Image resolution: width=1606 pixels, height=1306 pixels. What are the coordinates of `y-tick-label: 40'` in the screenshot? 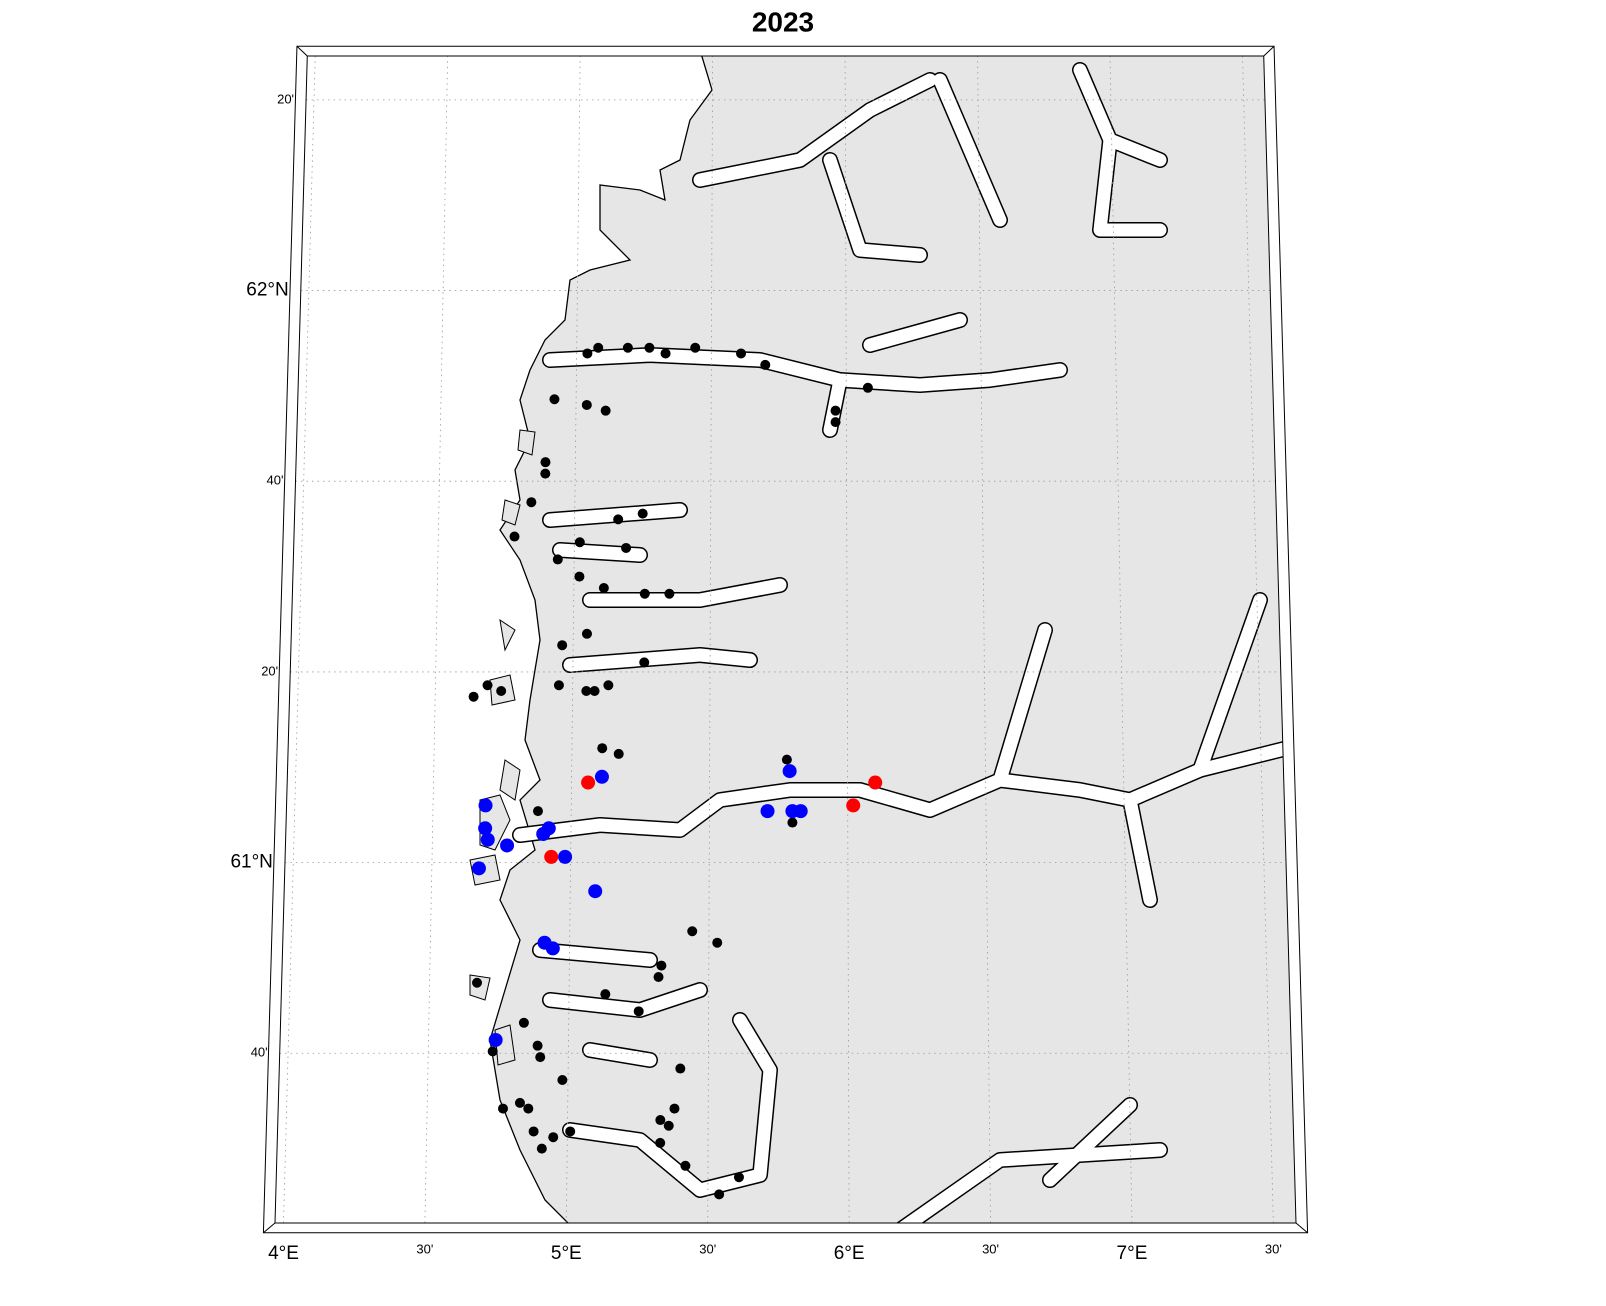 It's located at (259, 1052).